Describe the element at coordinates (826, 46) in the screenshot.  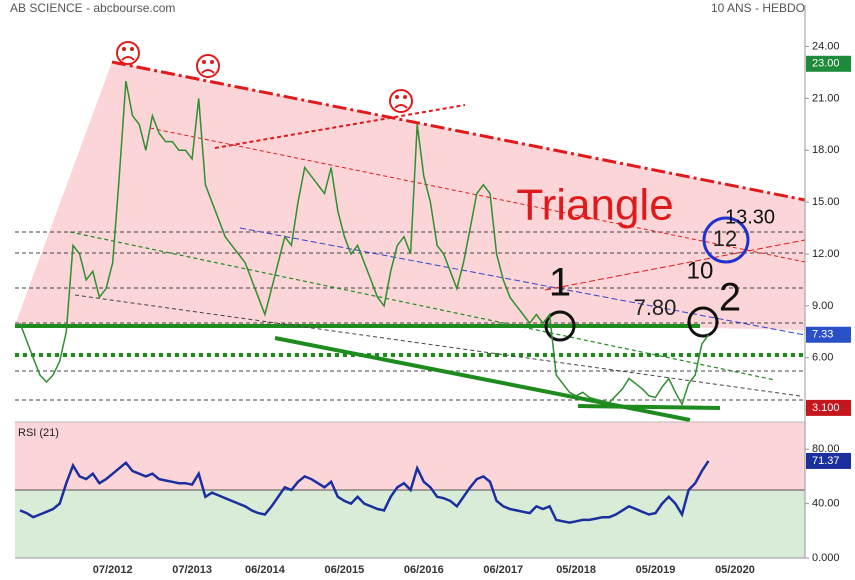
I see `y-tick-label: 24.00` at that location.